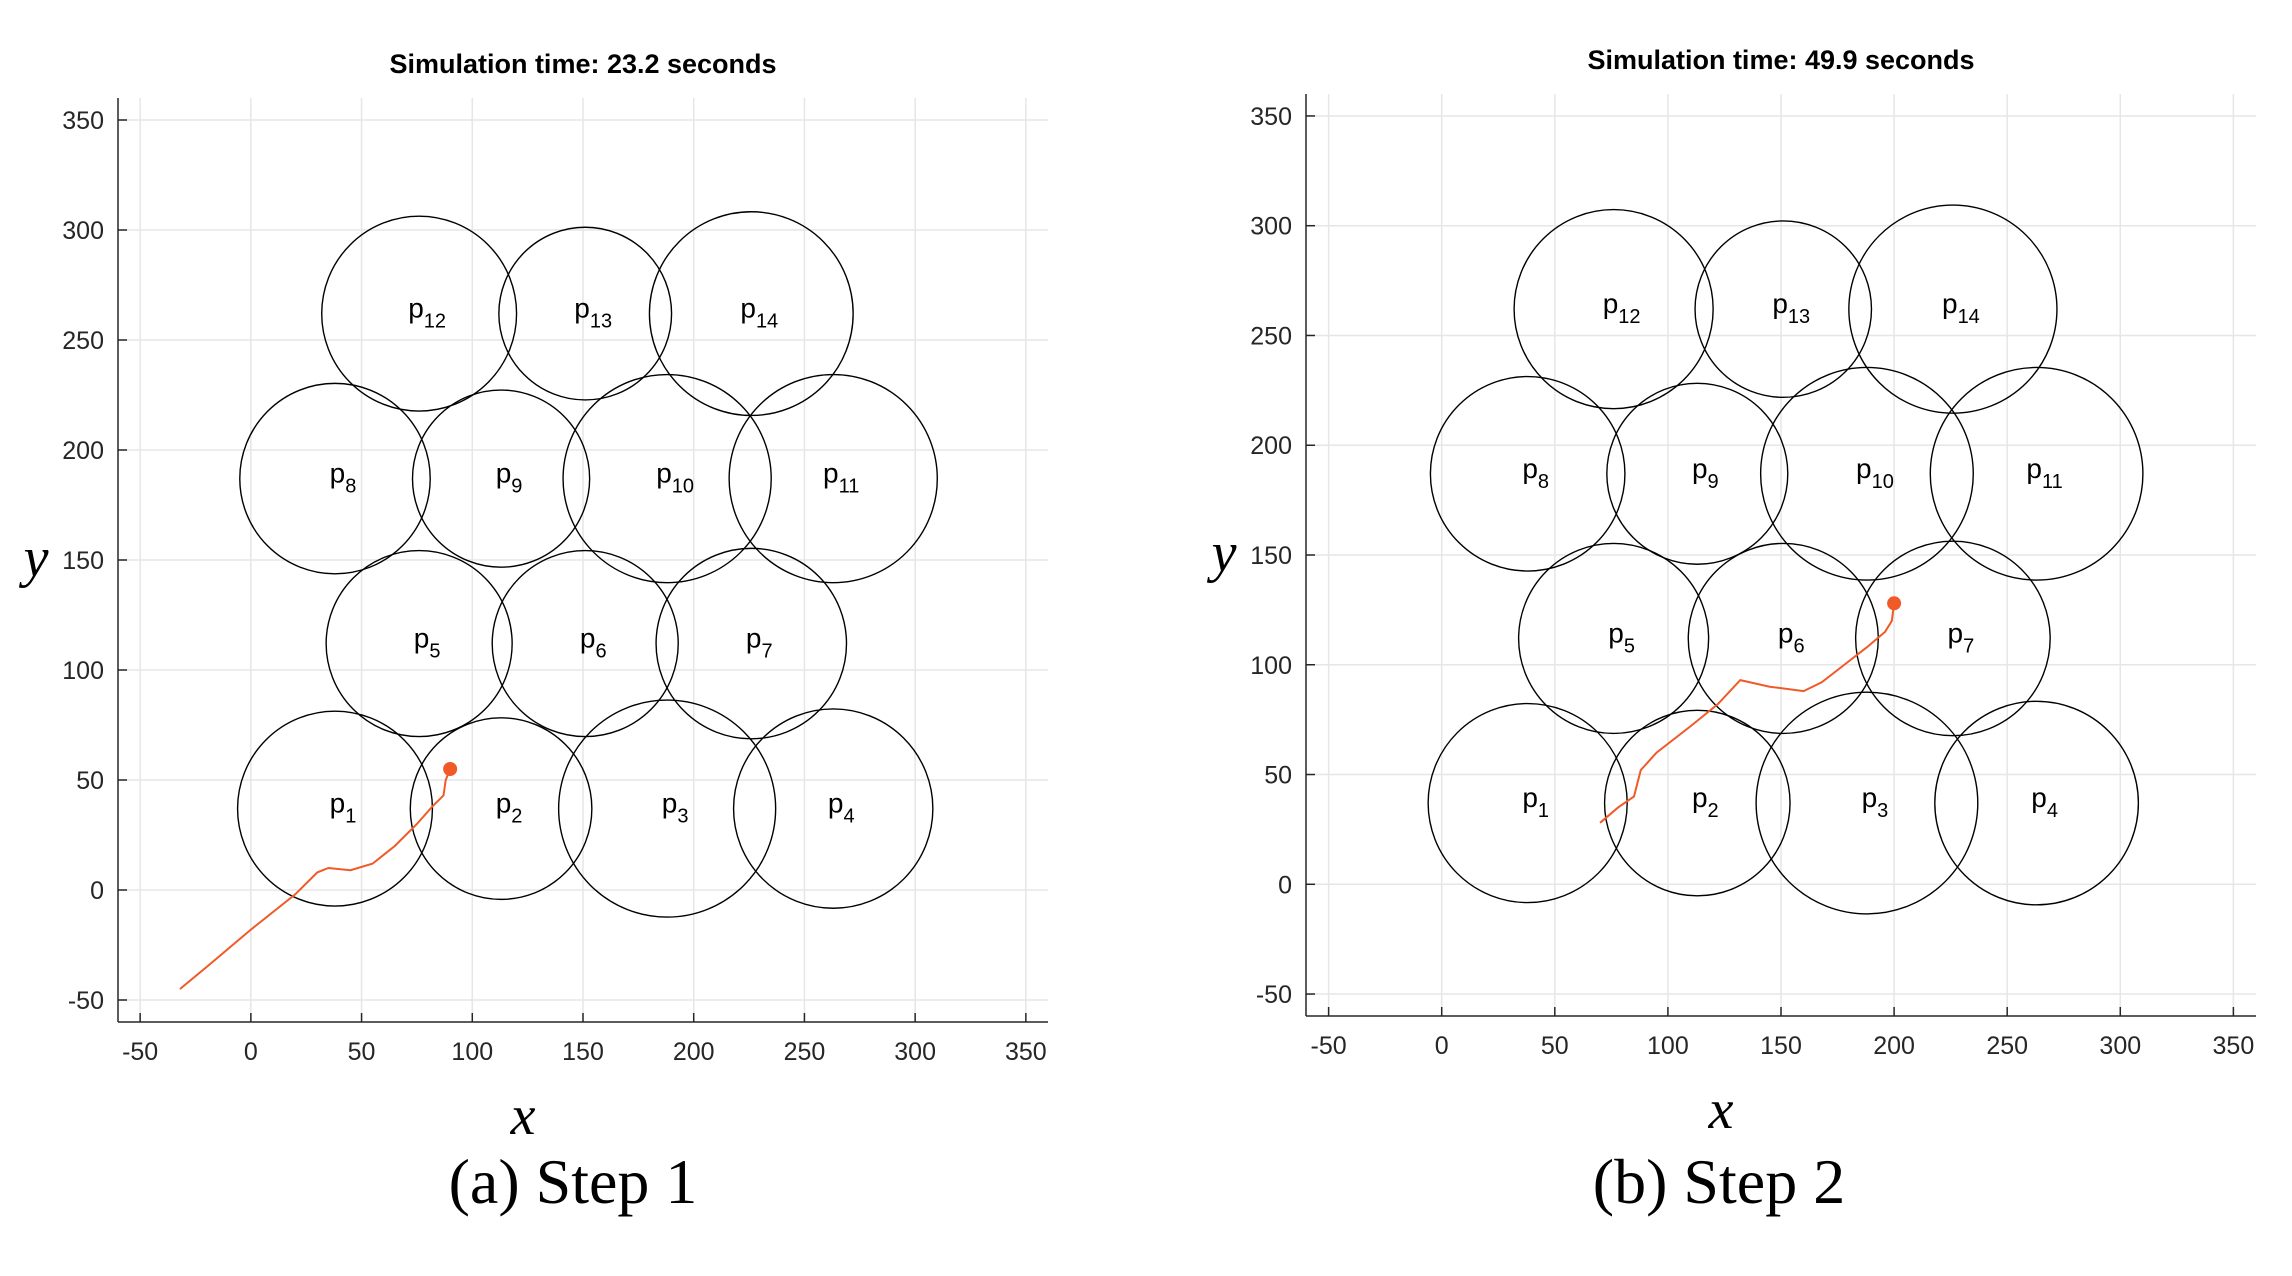 The width and height of the screenshot is (2292, 1276). I want to click on caption-b: (b) Step 2, so click(1719, 1181).